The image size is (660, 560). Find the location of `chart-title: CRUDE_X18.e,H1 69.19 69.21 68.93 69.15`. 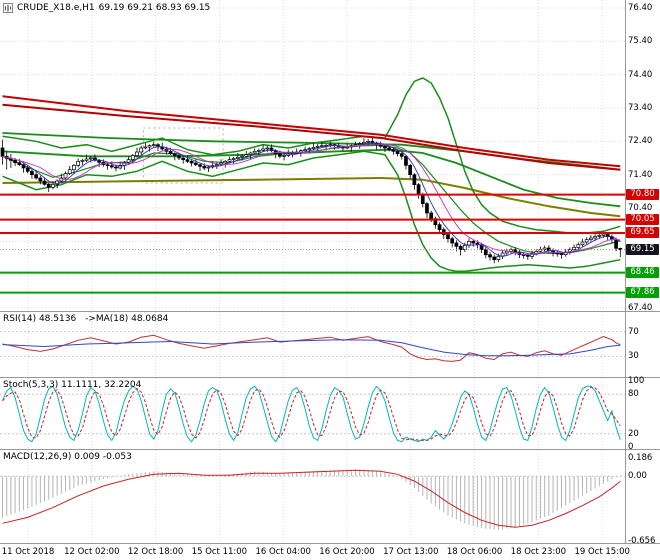

chart-title: CRUDE_X18.e,H1 69.19 69.21 68.93 69.15 is located at coordinates (106, 8).